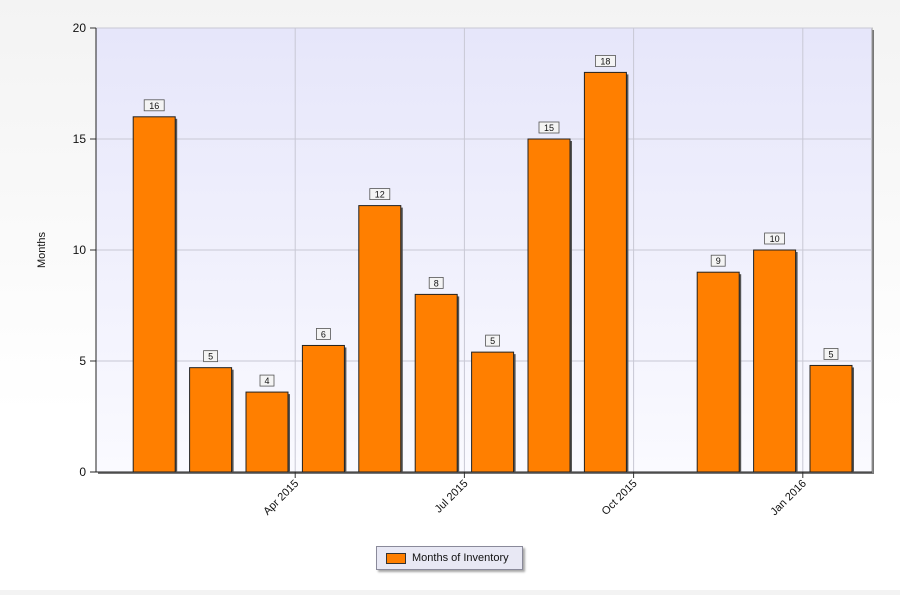 This screenshot has height=595, width=900. Describe the element at coordinates (82, 472) in the screenshot. I see `y-tick-label: 0` at that location.